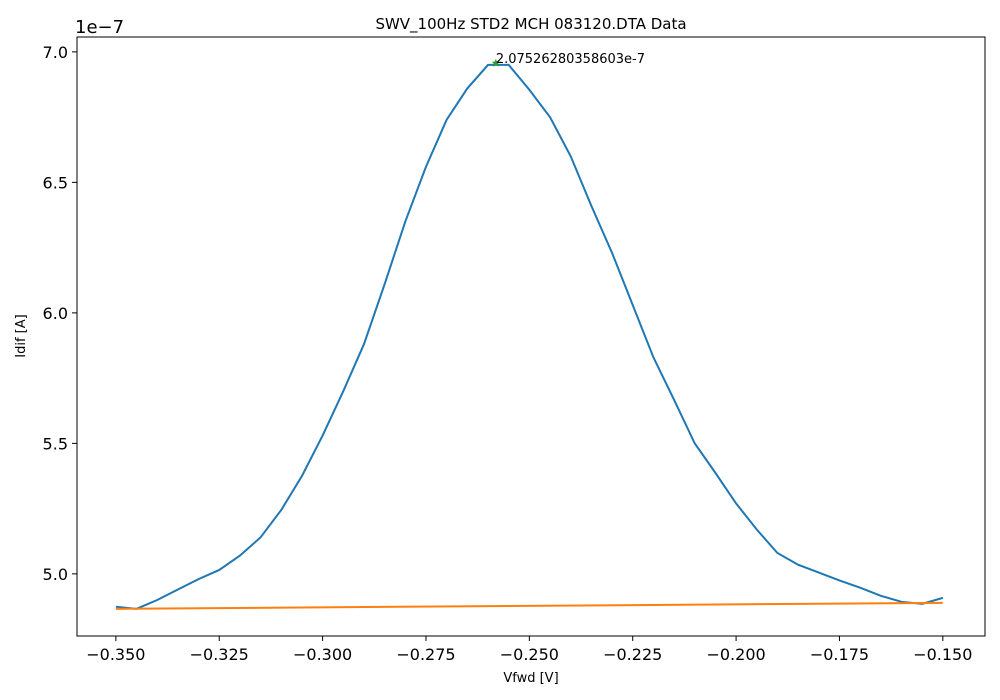  Describe the element at coordinates (495, 62) in the screenshot. I see `annotation-marker` at that location.